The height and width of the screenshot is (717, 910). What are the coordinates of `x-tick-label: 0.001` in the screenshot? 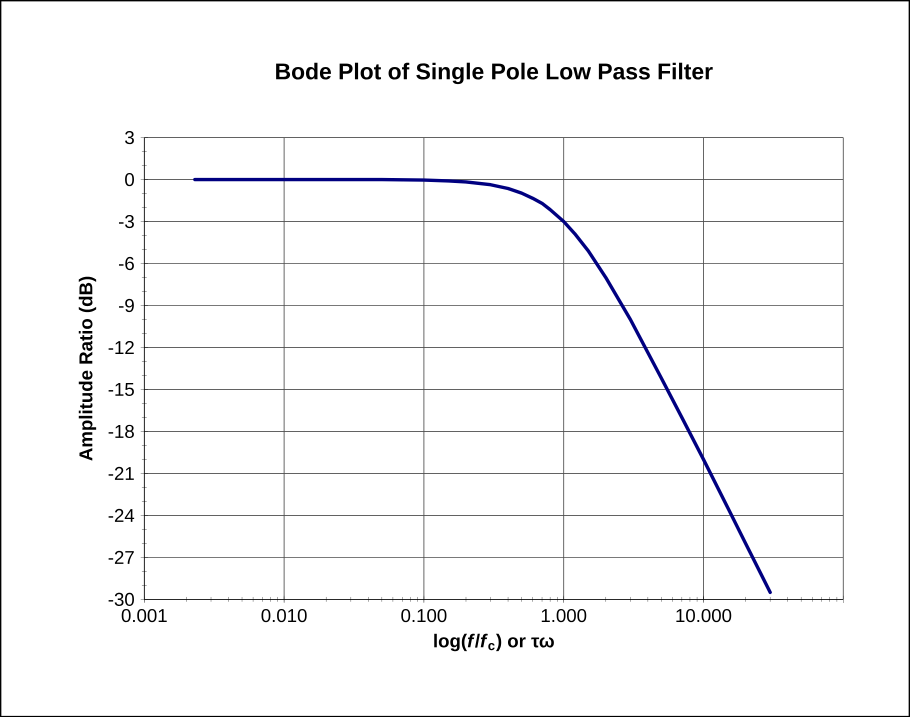 It's located at (144, 615).